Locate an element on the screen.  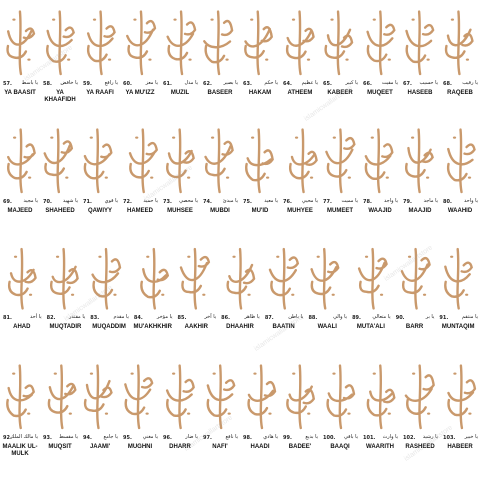
item-arabic: يا مجيد is located at coordinates (30, 201).